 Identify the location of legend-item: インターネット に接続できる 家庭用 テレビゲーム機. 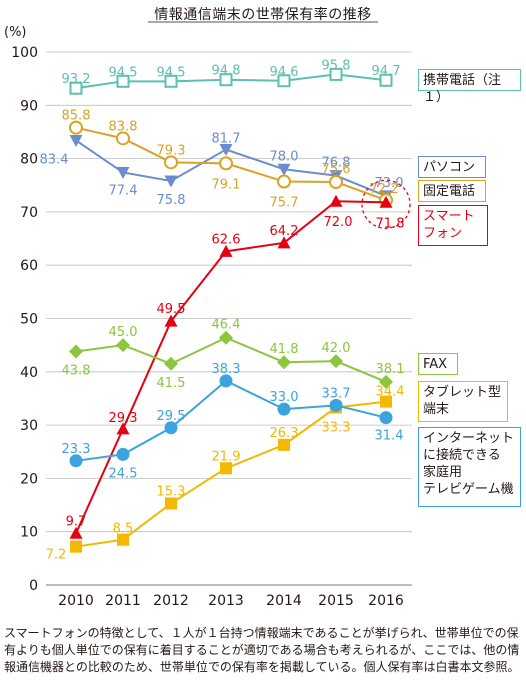
(469, 467).